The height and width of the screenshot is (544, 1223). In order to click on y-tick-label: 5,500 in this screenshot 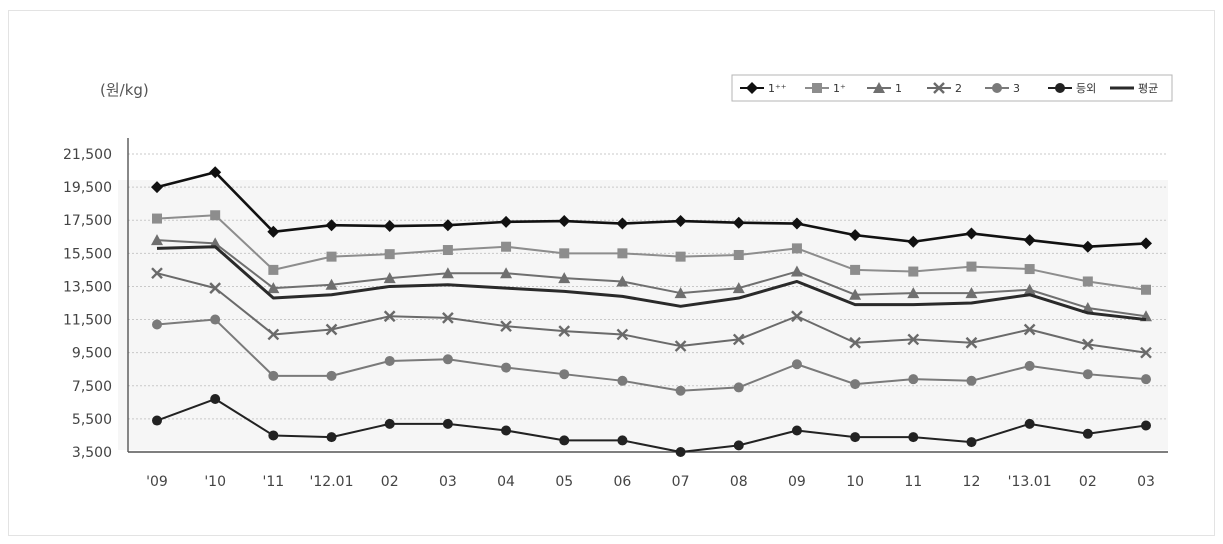, I will do `click(92, 420)`.